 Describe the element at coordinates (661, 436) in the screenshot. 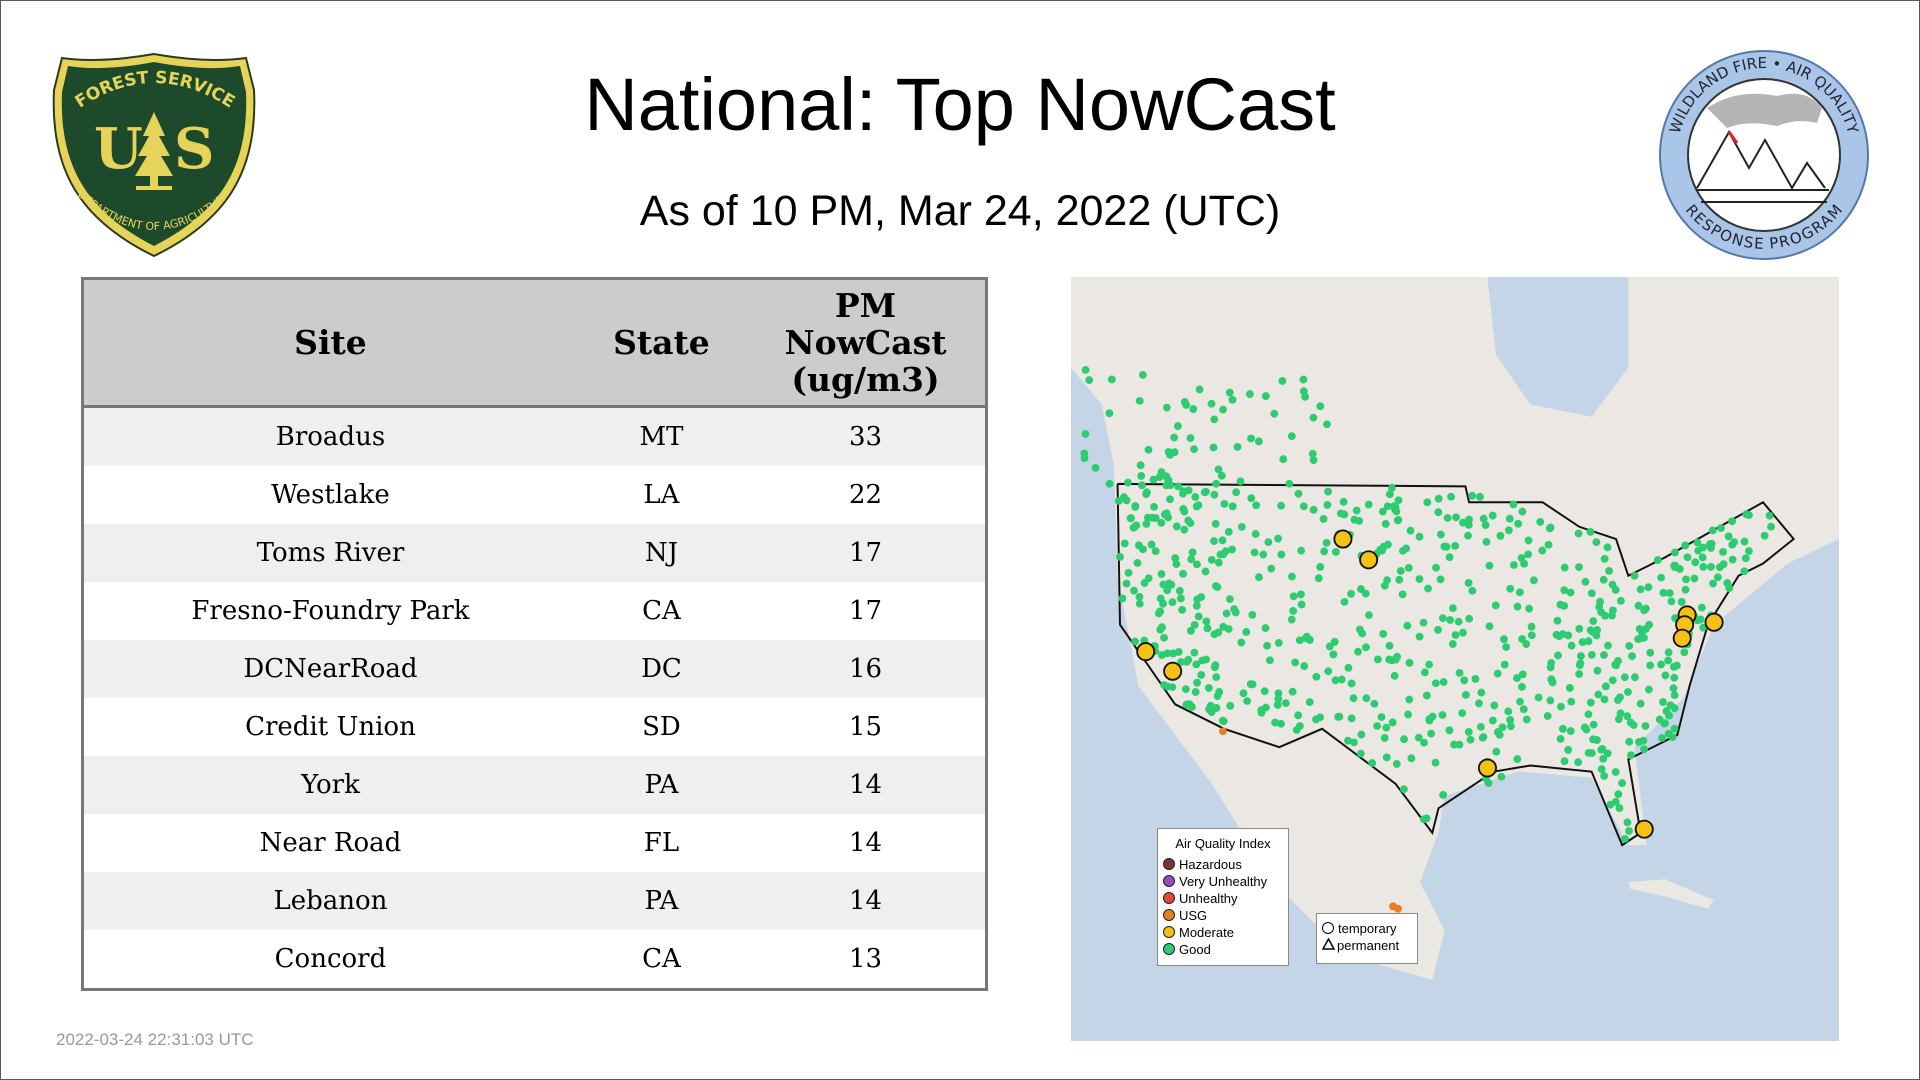

I see `cell-state: MT` at that location.